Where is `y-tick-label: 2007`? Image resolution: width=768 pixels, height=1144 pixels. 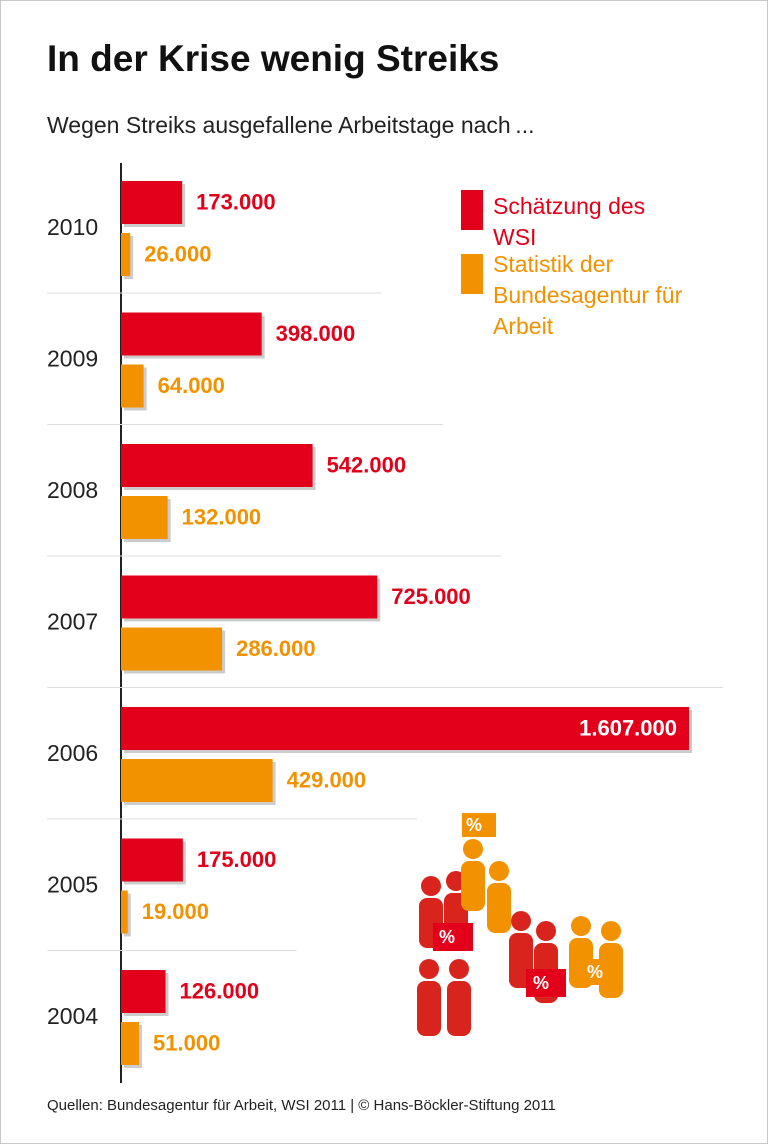
y-tick-label: 2007 is located at coordinates (72, 622).